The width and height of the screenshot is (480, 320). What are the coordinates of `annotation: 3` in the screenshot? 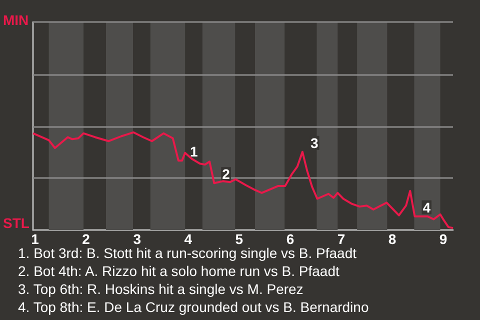 It's located at (314, 142).